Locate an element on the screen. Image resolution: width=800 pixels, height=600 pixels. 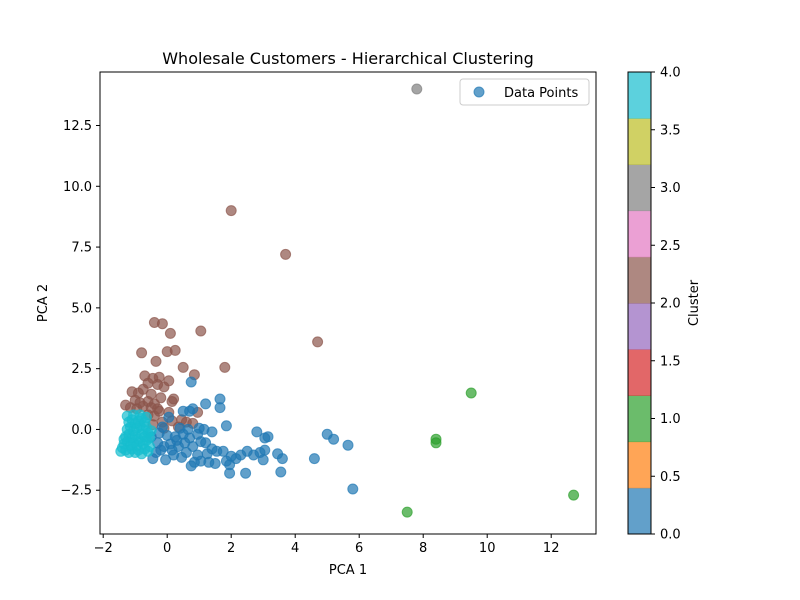
x-tick-label: 8 is located at coordinates (423, 548).